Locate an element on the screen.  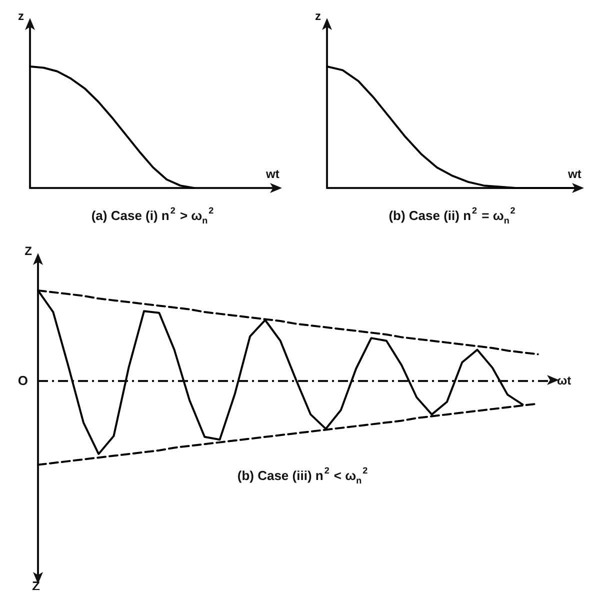
y-axis-title: Z is located at coordinates (28, 251).